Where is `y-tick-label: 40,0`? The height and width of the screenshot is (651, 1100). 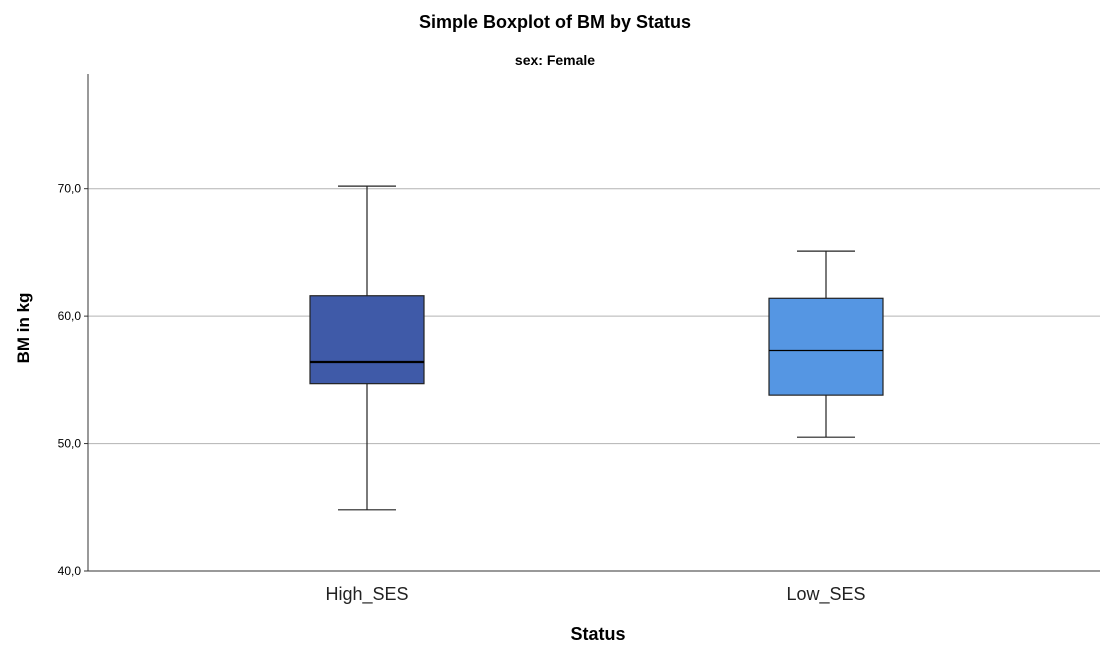 y-tick-label: 40,0 is located at coordinates (70, 571).